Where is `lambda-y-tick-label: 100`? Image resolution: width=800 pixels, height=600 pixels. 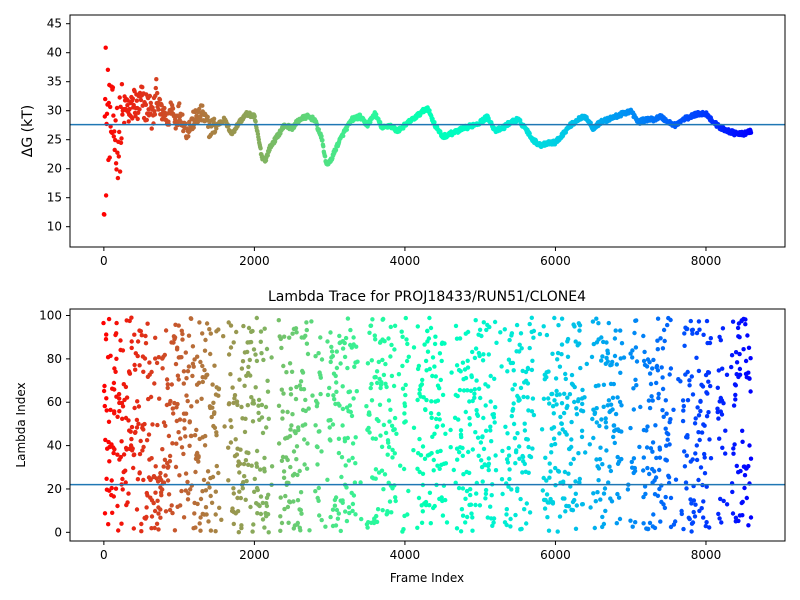
lambda-y-tick-label: 100 is located at coordinates (50, 316).